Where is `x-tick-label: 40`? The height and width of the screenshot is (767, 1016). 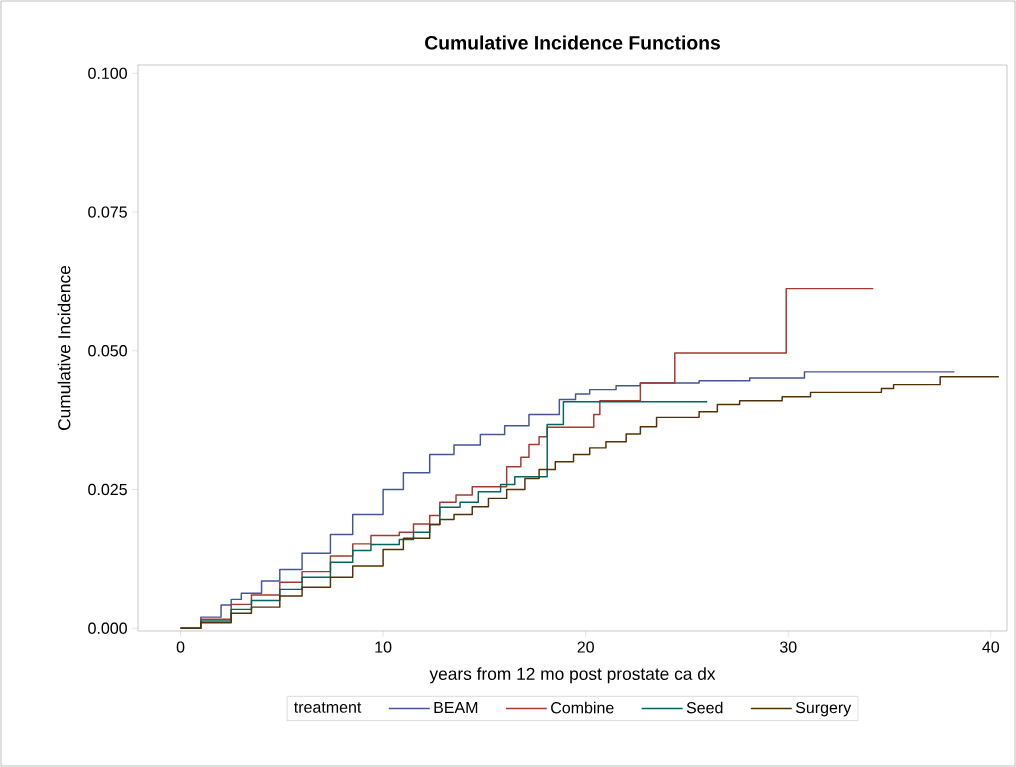
x-tick-label: 40 is located at coordinates (991, 647).